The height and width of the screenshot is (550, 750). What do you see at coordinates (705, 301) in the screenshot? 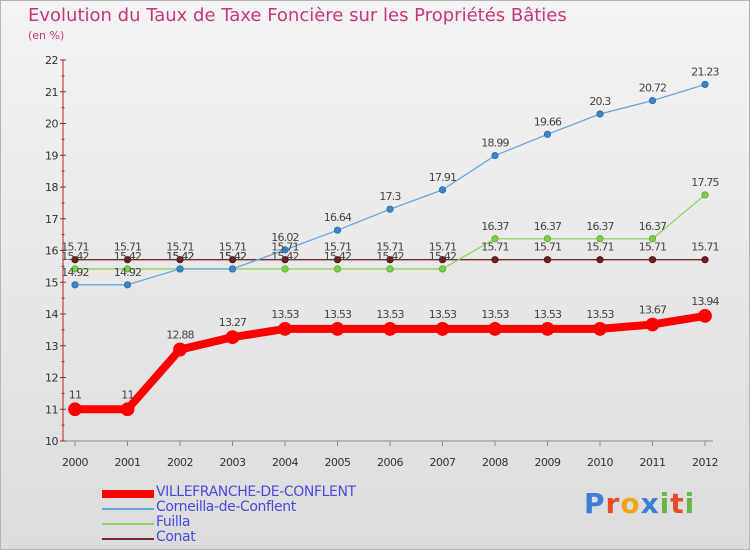
I see `data-label-villefranche: 13.94` at bounding box center [705, 301].